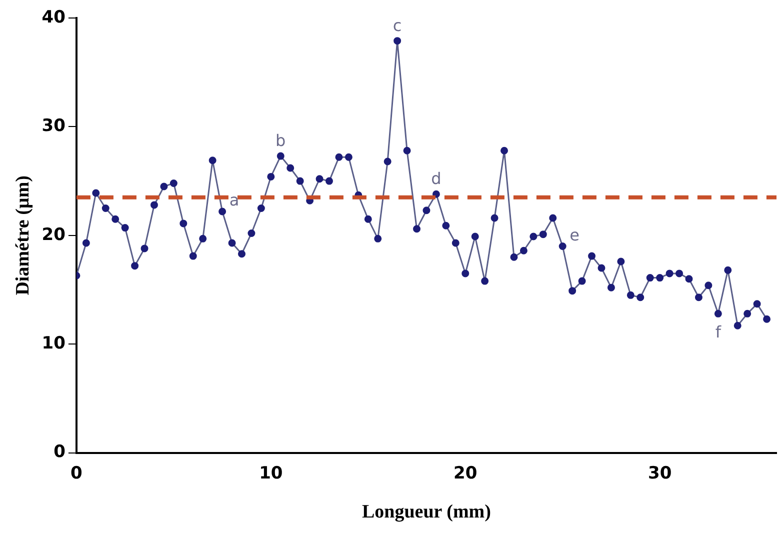 The image size is (782, 536). I want to click on x-tick-label: 30, so click(660, 473).